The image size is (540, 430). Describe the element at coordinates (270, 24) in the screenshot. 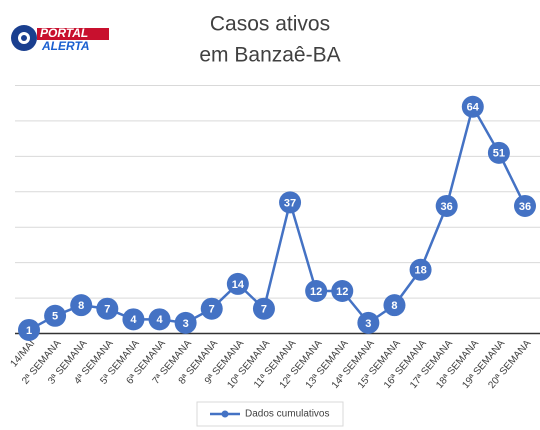

I see `chart-title: Casos ativos` at that location.